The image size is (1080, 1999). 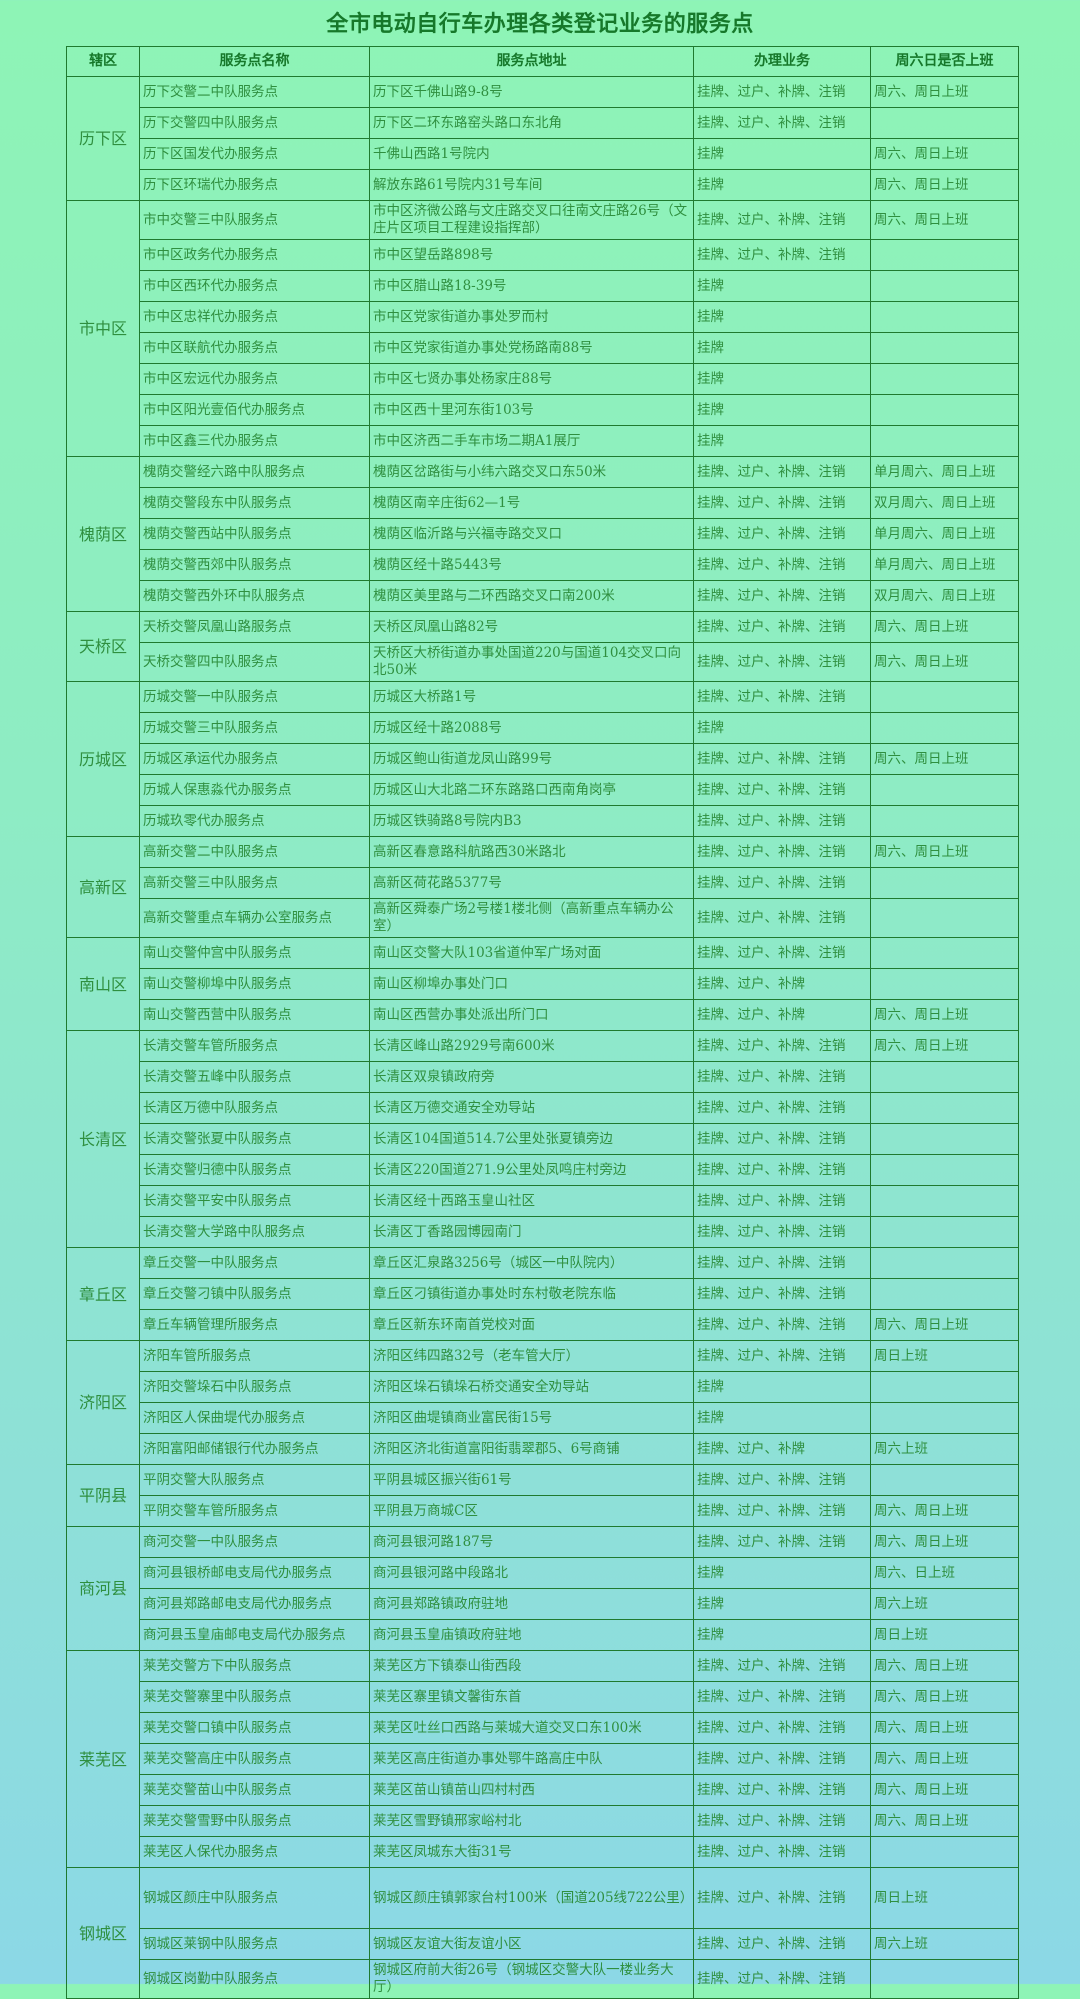 I want to click on service-point-name: 市中区忠祥代办服务点, so click(x=254, y=317).